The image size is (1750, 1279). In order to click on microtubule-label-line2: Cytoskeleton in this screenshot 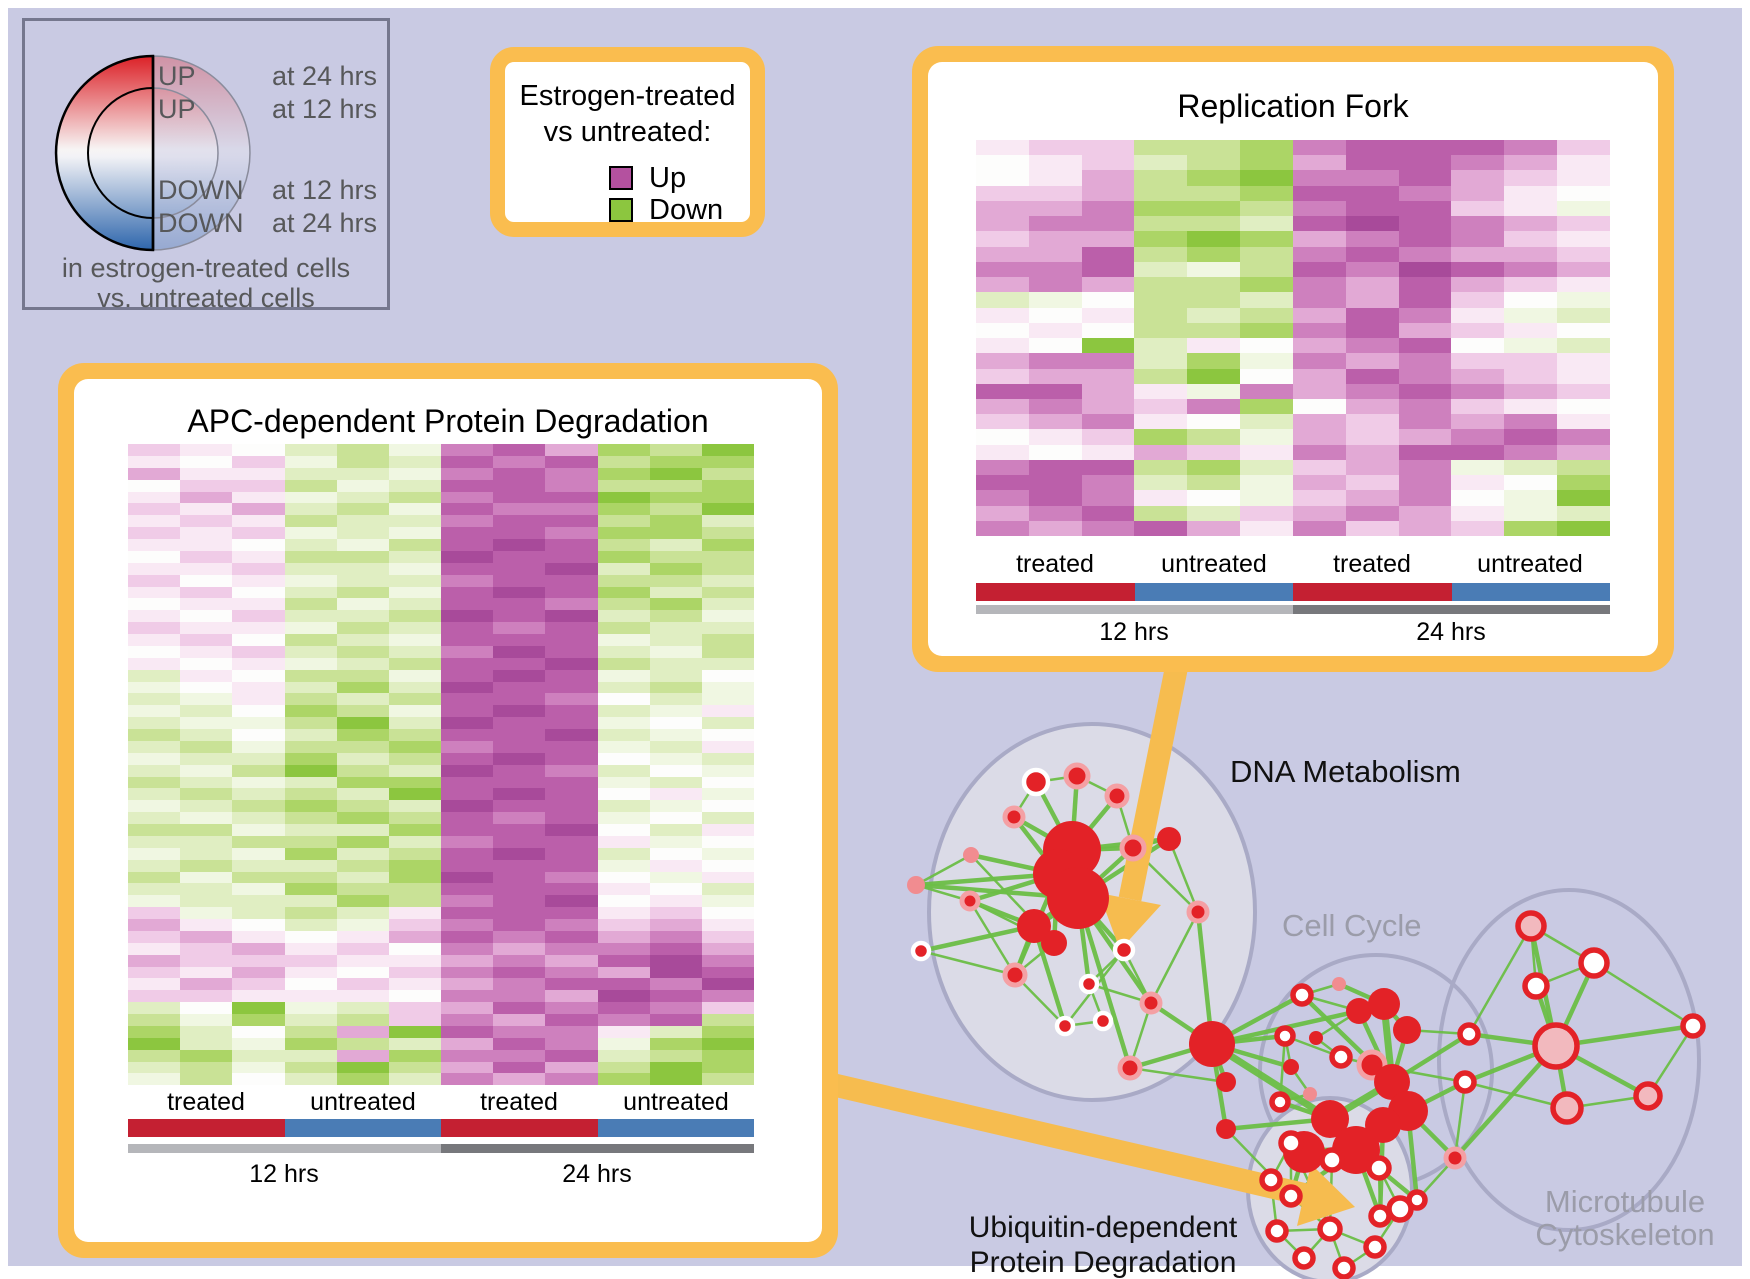, I will do `click(1625, 1234)`.